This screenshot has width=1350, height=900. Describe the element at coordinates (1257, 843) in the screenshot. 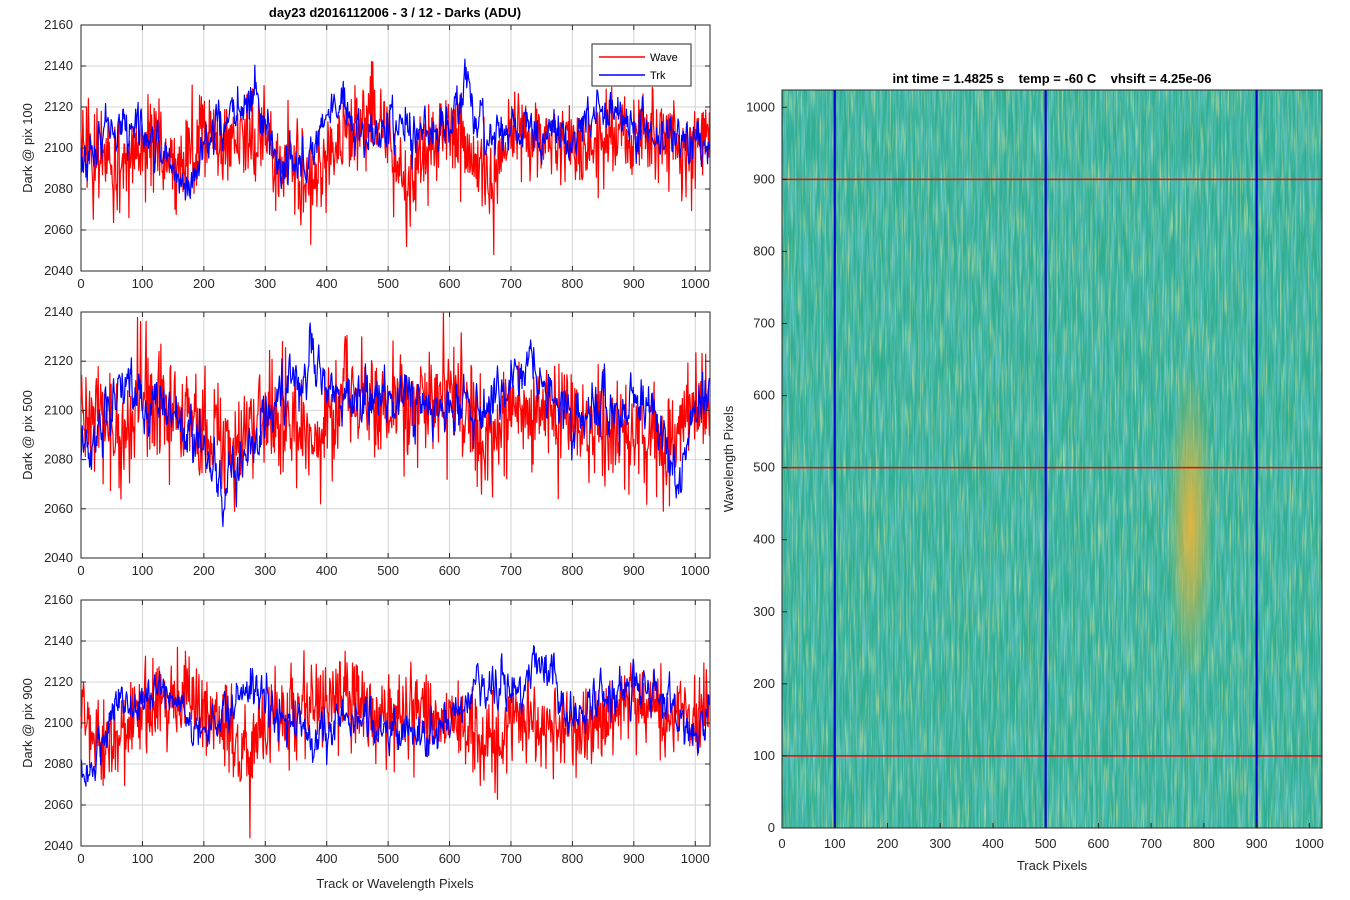

I see `heatmap-x-tick-label: 900` at that location.